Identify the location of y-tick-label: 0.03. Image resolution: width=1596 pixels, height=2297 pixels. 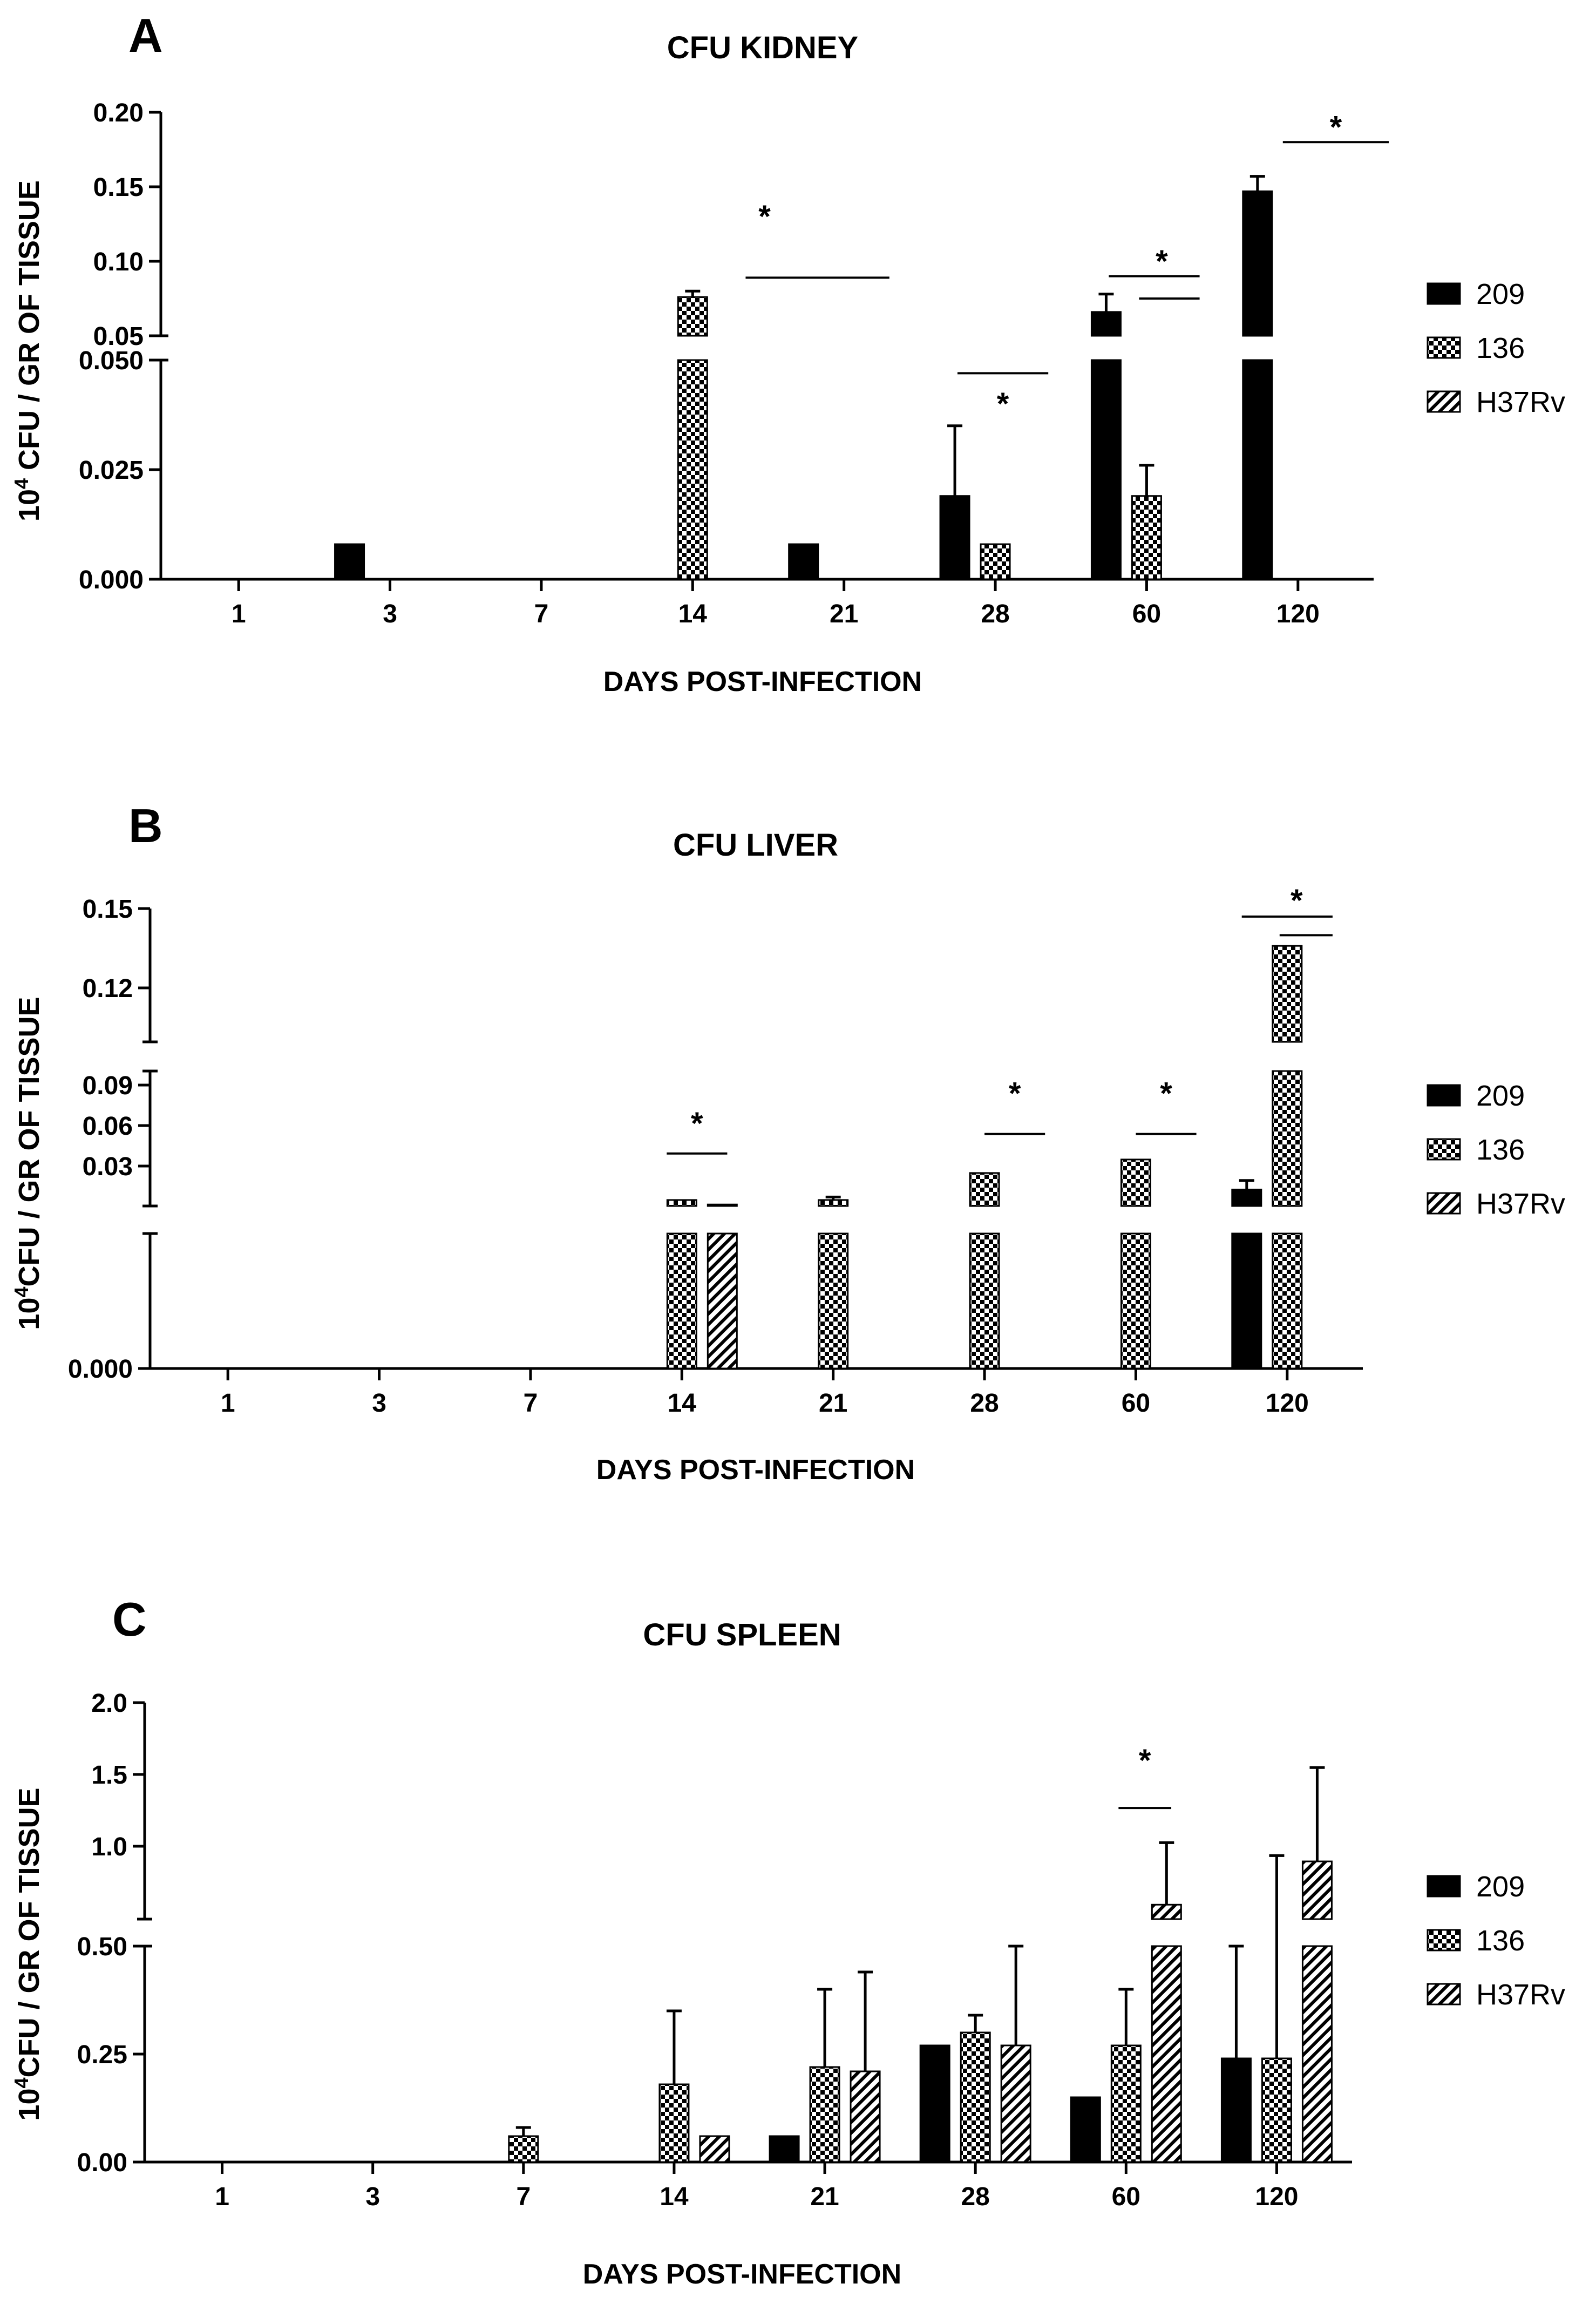
(108, 1167).